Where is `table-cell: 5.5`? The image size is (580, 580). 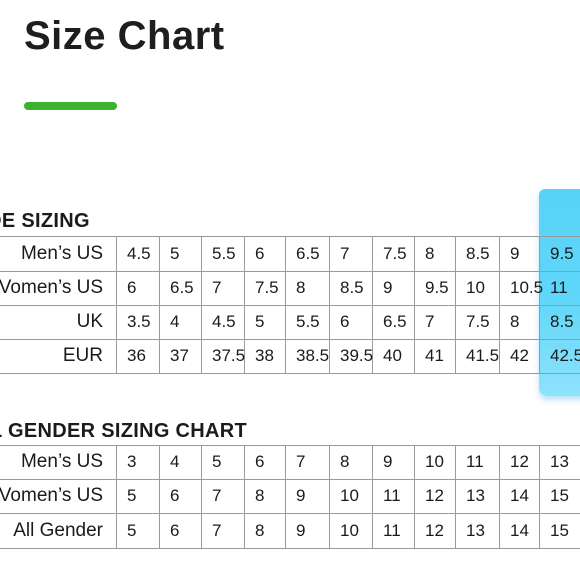
table-cell: 5.5 is located at coordinates (224, 253).